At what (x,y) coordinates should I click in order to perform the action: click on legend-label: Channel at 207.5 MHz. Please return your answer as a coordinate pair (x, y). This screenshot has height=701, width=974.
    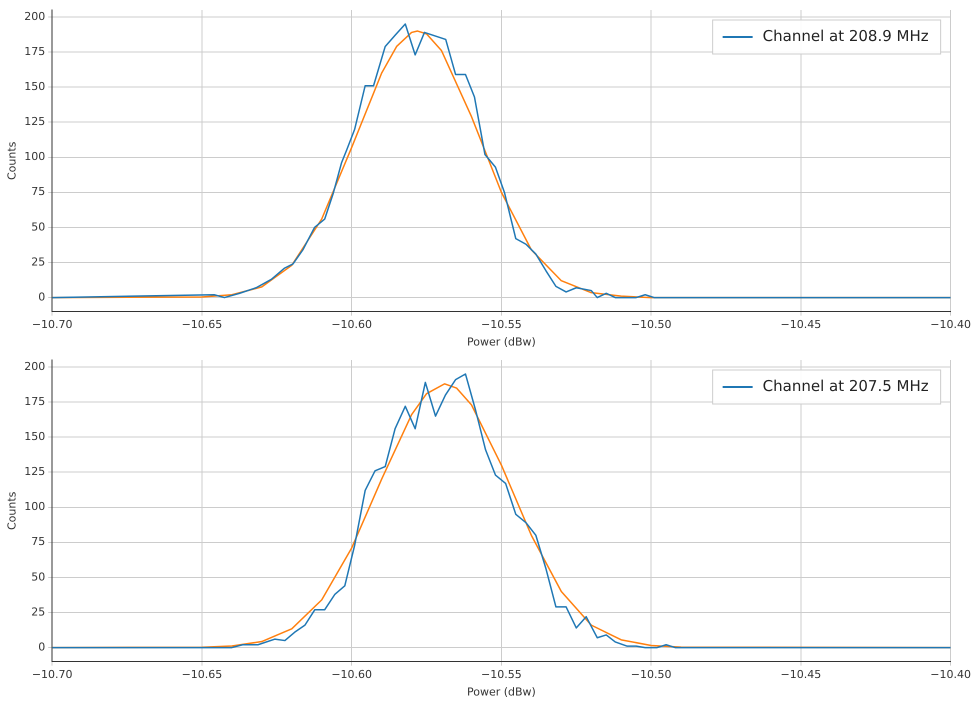
    Looking at the image, I should click on (845, 385).